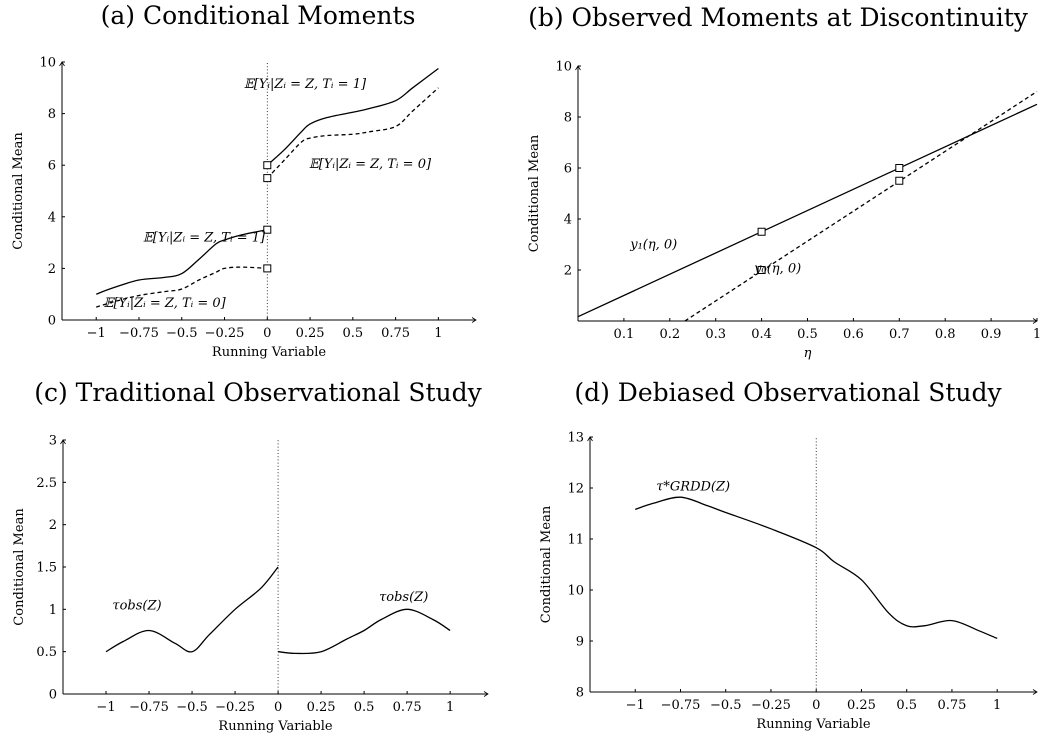 The width and height of the screenshot is (1045, 746). I want to click on y-tick-label: 2.5, so click(46, 483).